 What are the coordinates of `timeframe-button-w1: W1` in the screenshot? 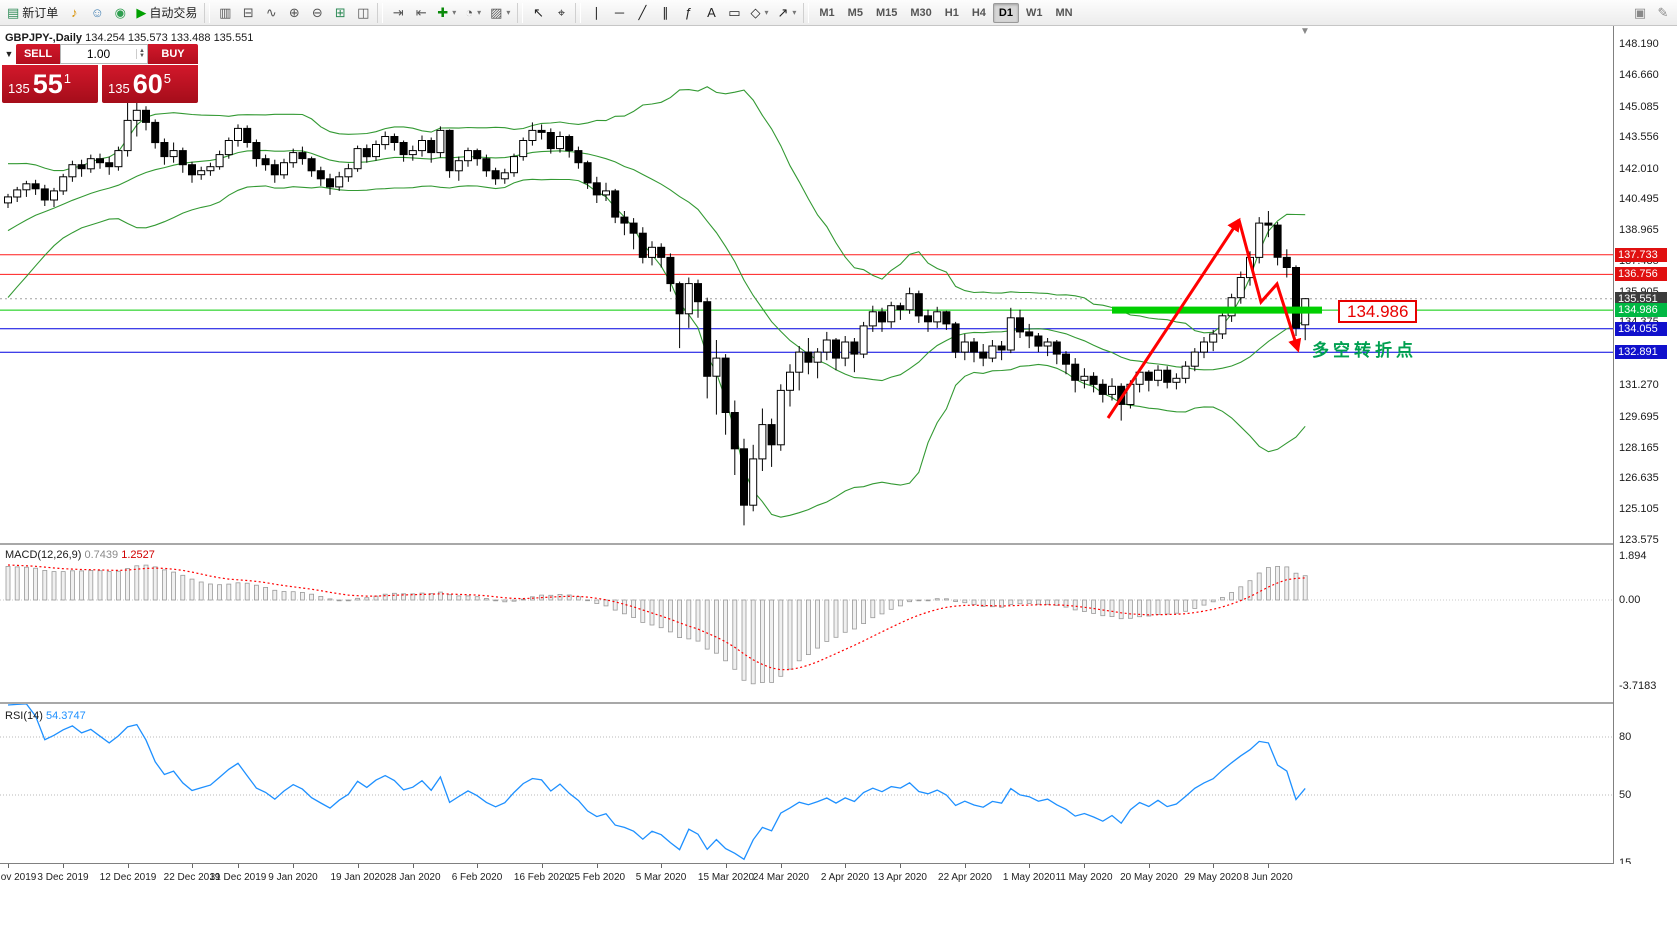 It's located at (1034, 12).